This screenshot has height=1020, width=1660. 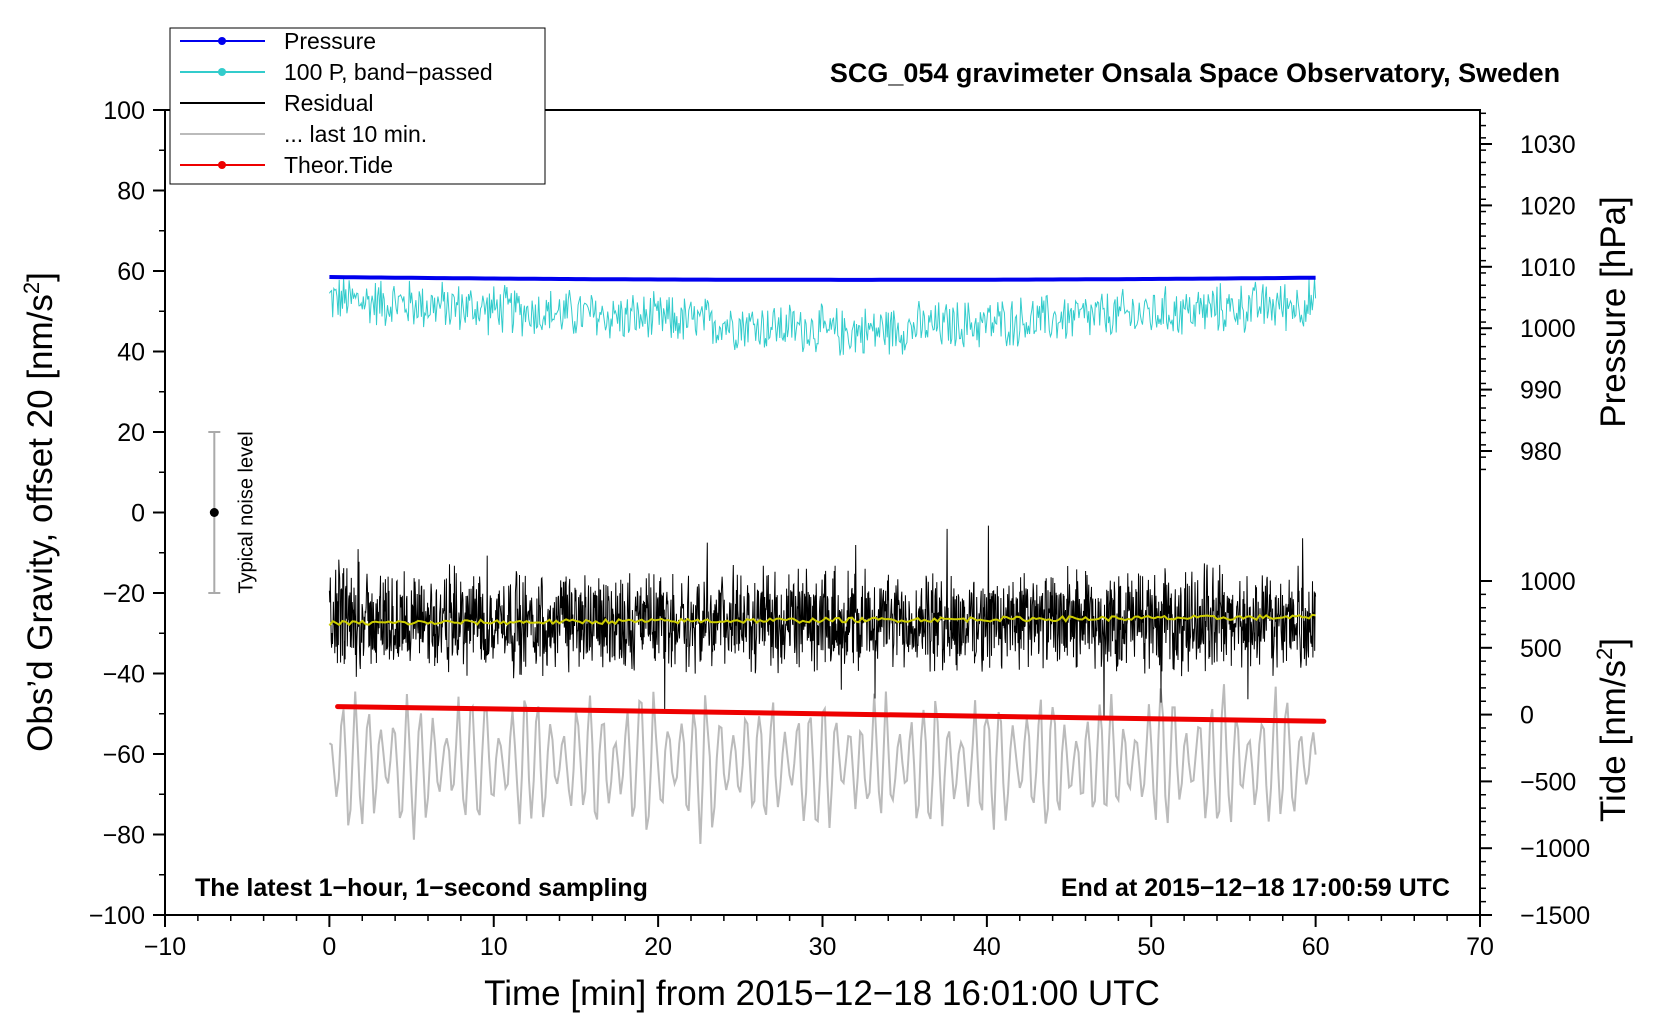 I want to click on pressure-tick-label: 990, so click(x=1541, y=391).